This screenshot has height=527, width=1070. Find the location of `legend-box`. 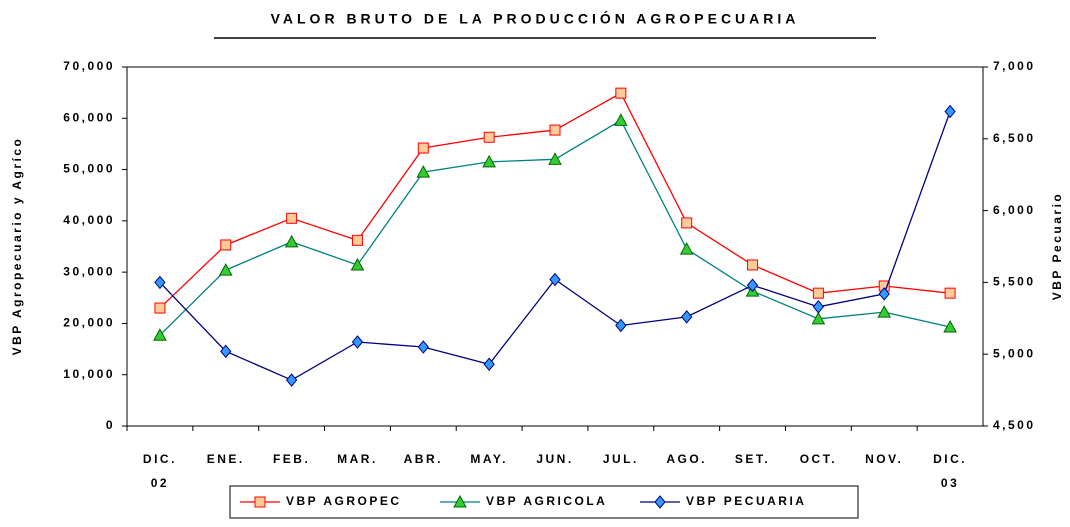

legend-box is located at coordinates (544, 502).